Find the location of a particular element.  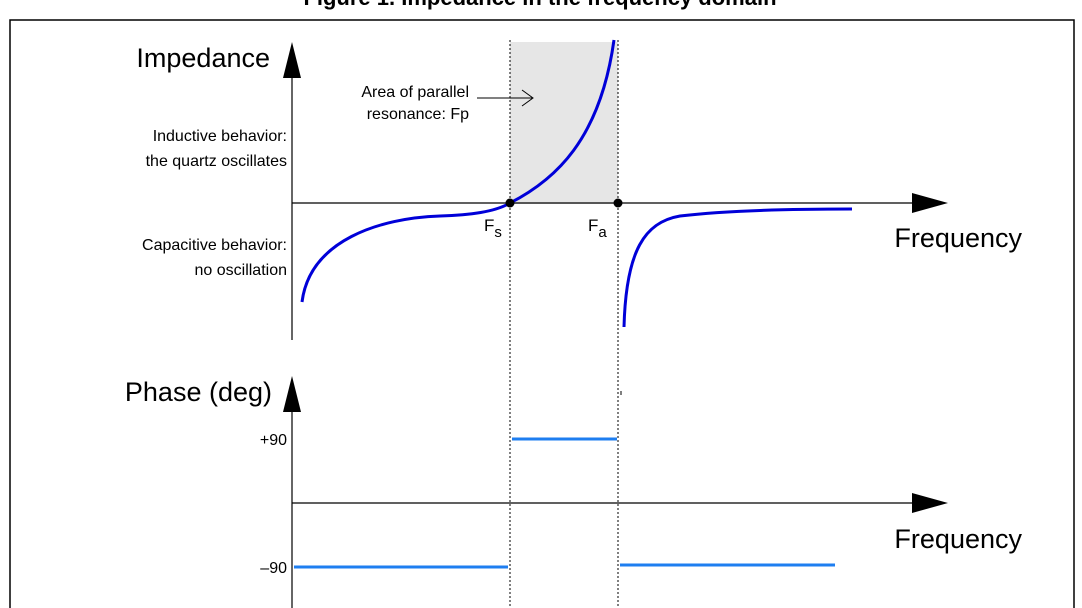

fs-label: Fs is located at coordinates (493, 228).